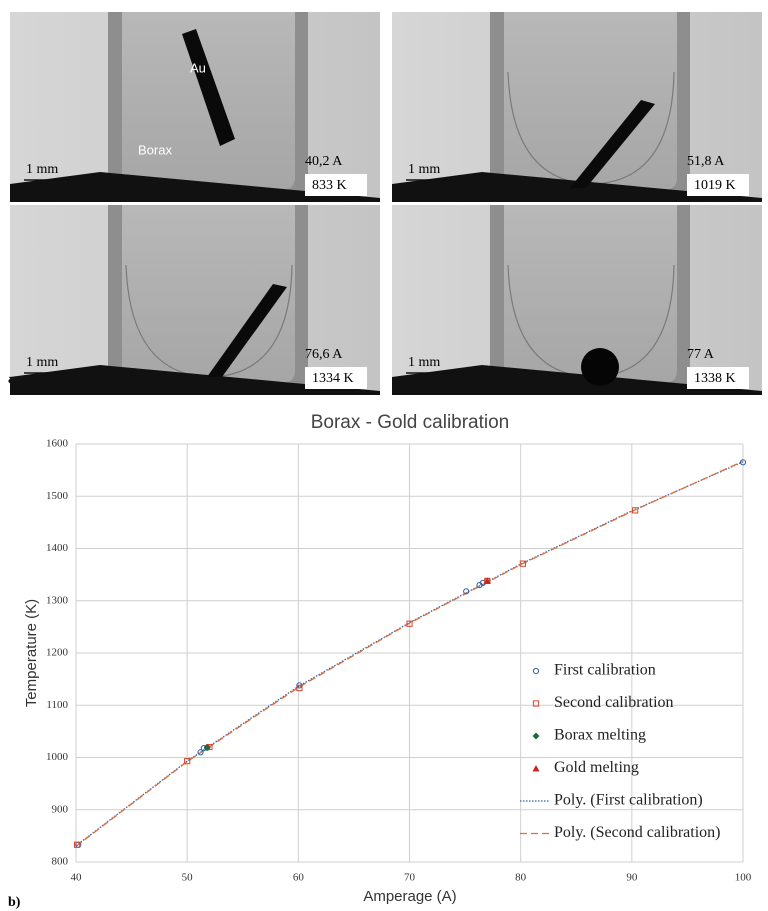  Describe the element at coordinates (521, 878) in the screenshot. I see `x-tick-label: 80` at that location.